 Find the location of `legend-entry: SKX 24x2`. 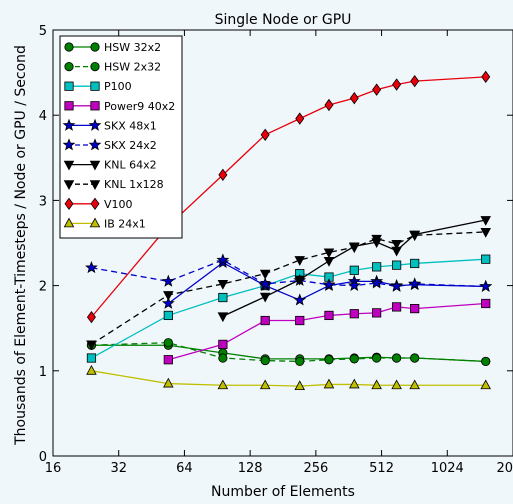

legend-entry: SKX 24x2 is located at coordinates (109, 145).